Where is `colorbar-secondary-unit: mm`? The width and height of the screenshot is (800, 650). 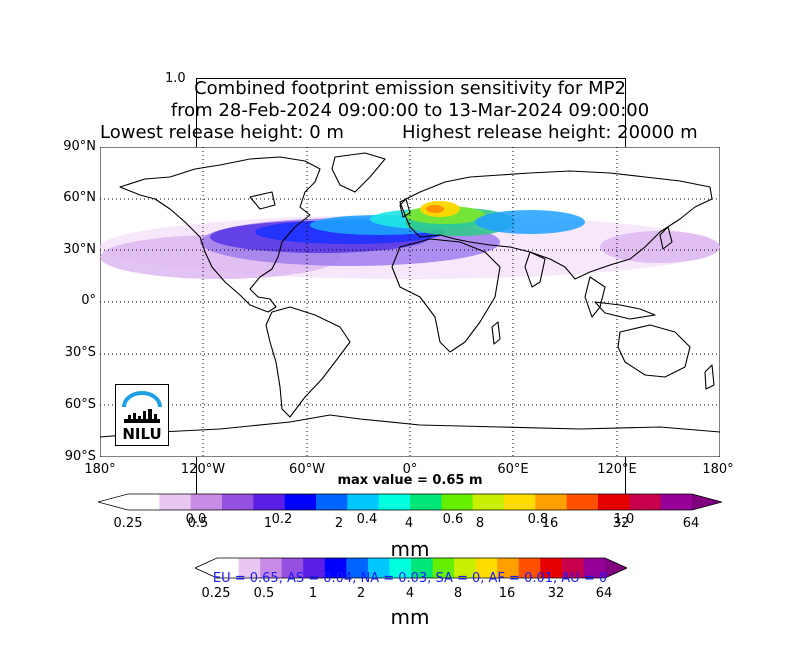 colorbar-secondary-unit: mm is located at coordinates (410, 617).